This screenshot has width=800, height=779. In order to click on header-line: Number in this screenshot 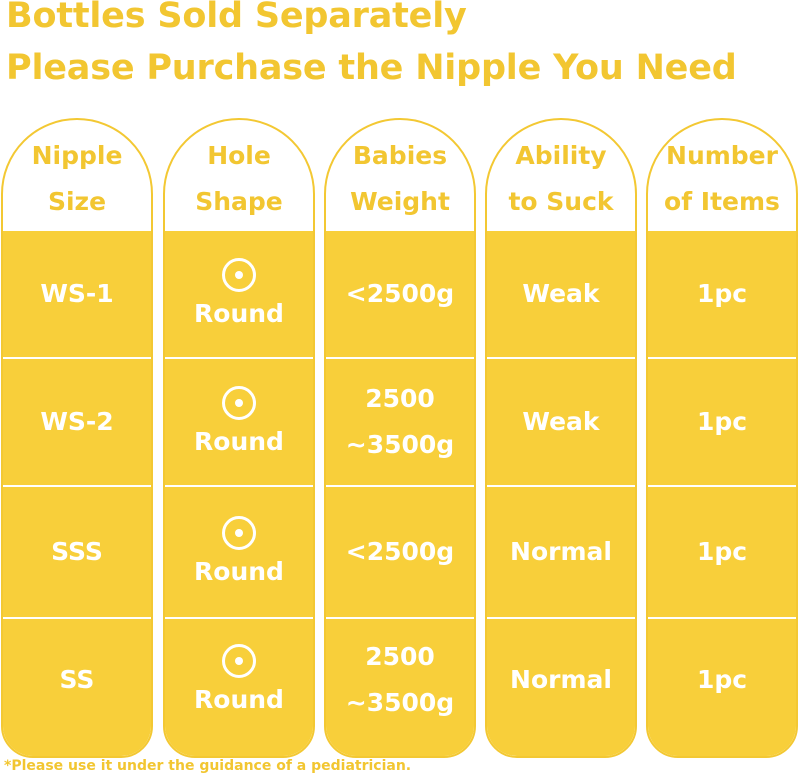, I will do `click(722, 155)`.